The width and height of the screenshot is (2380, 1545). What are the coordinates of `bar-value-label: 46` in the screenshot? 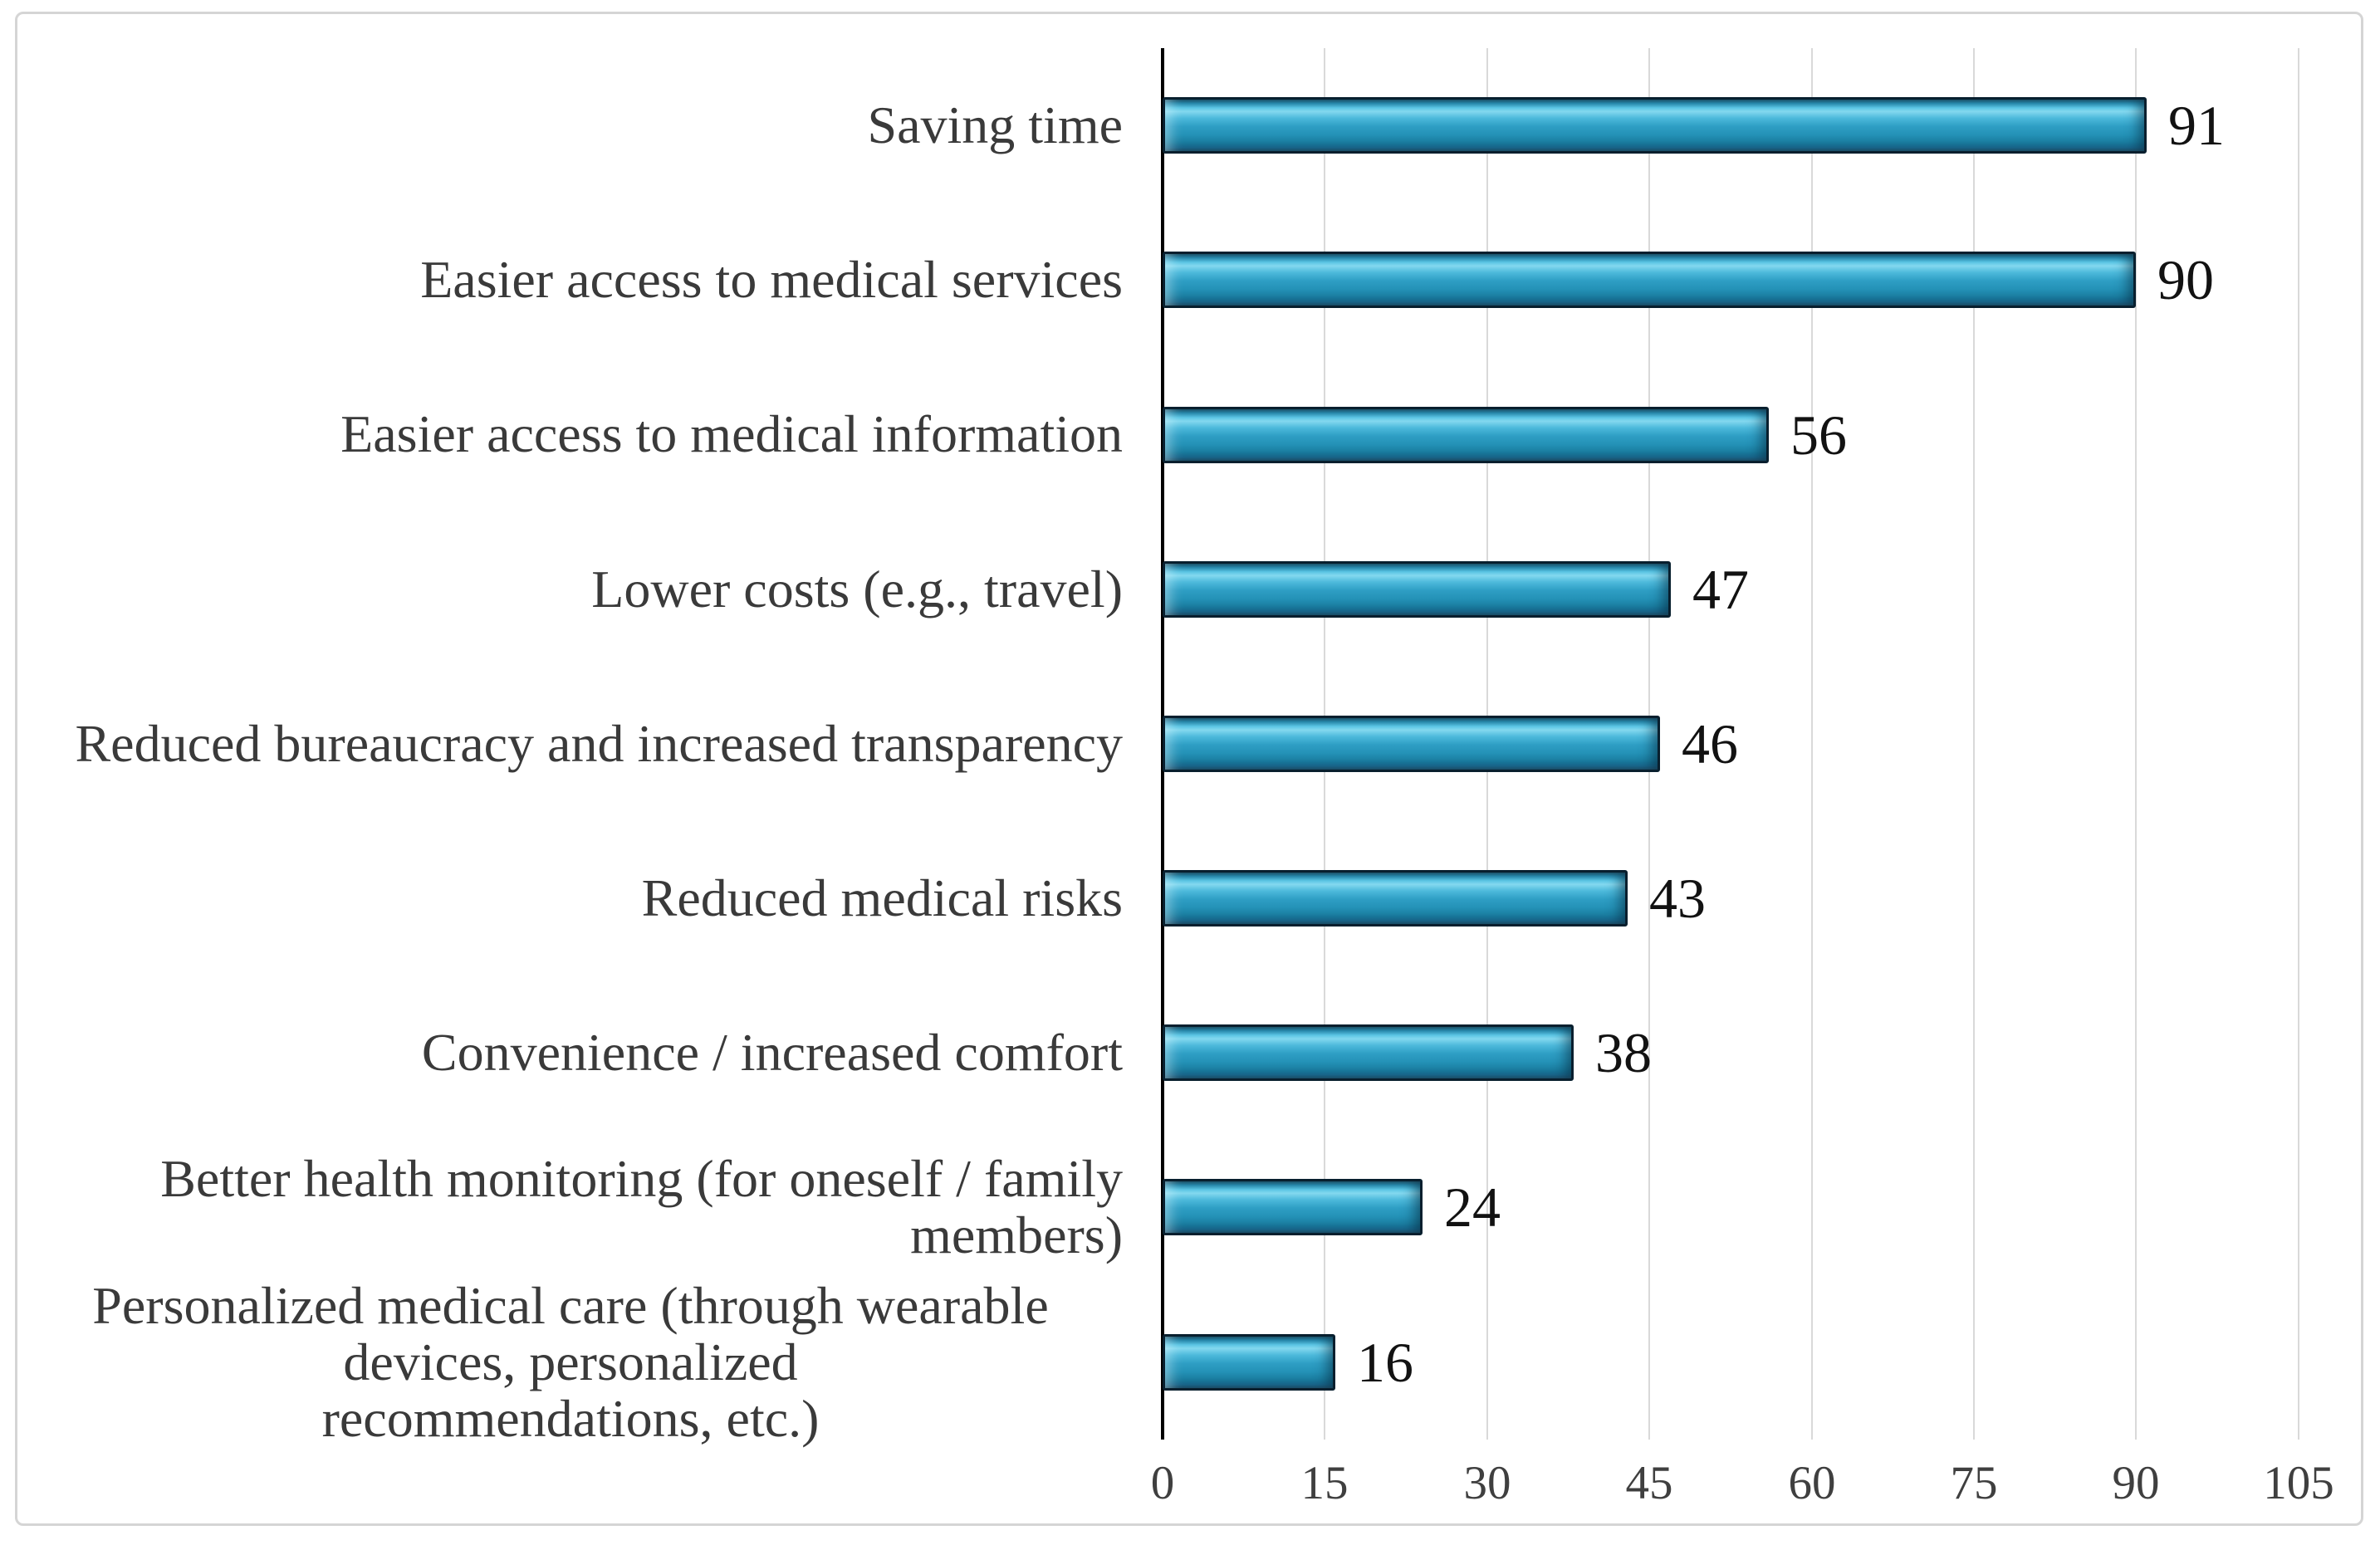 It's located at (1710, 743).